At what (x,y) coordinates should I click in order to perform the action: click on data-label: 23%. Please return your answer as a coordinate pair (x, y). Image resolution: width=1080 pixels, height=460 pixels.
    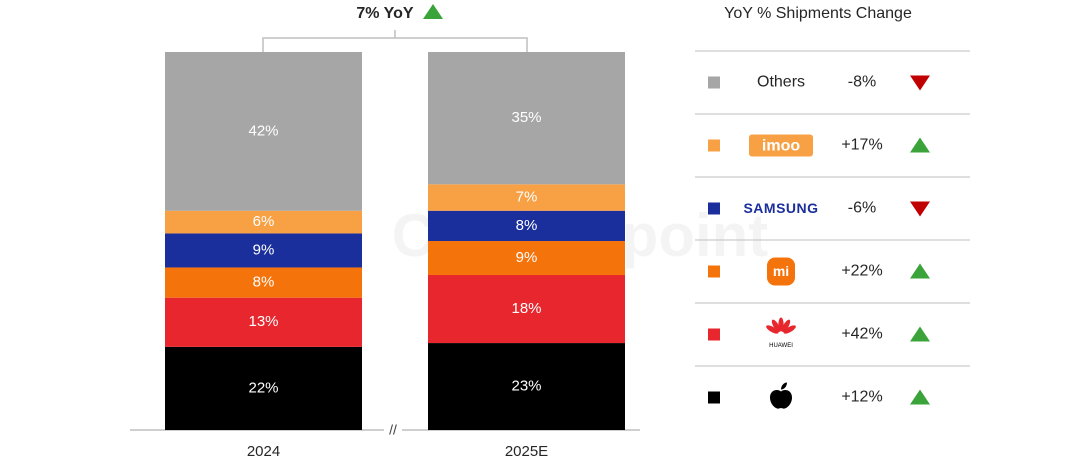
    Looking at the image, I should click on (526, 385).